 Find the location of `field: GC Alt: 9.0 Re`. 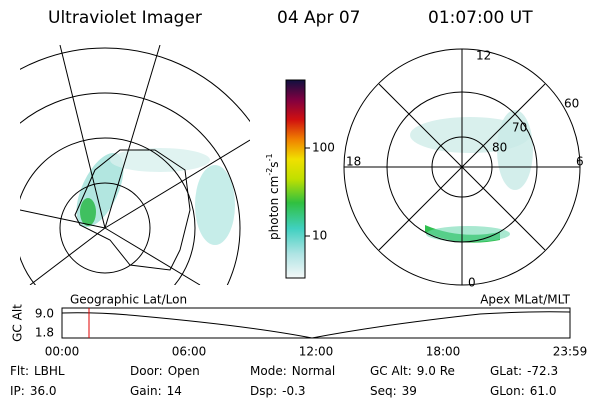

field: GC Alt: 9.0 Re is located at coordinates (412, 371).